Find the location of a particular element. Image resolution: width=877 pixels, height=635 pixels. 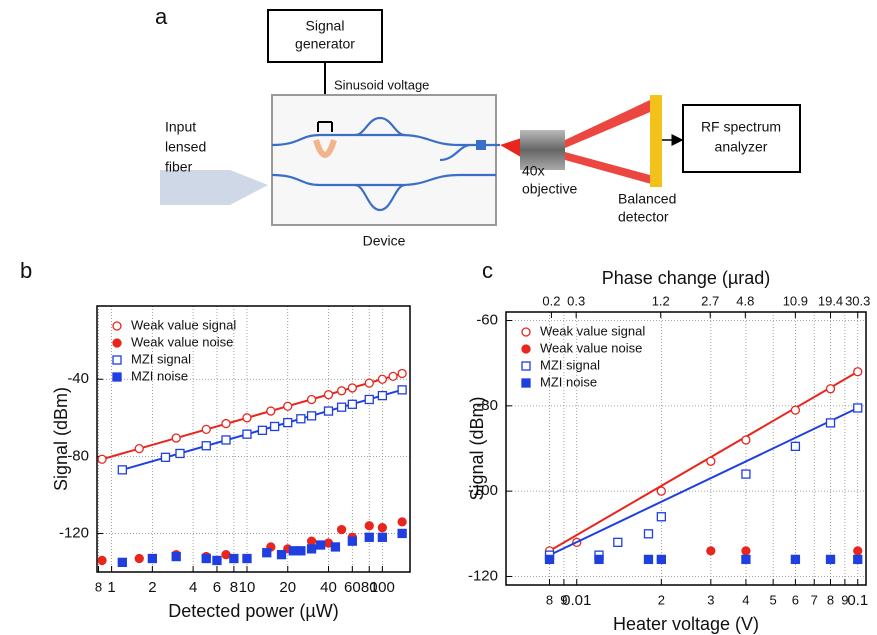

diagram-label: objective is located at coordinates (549, 189).